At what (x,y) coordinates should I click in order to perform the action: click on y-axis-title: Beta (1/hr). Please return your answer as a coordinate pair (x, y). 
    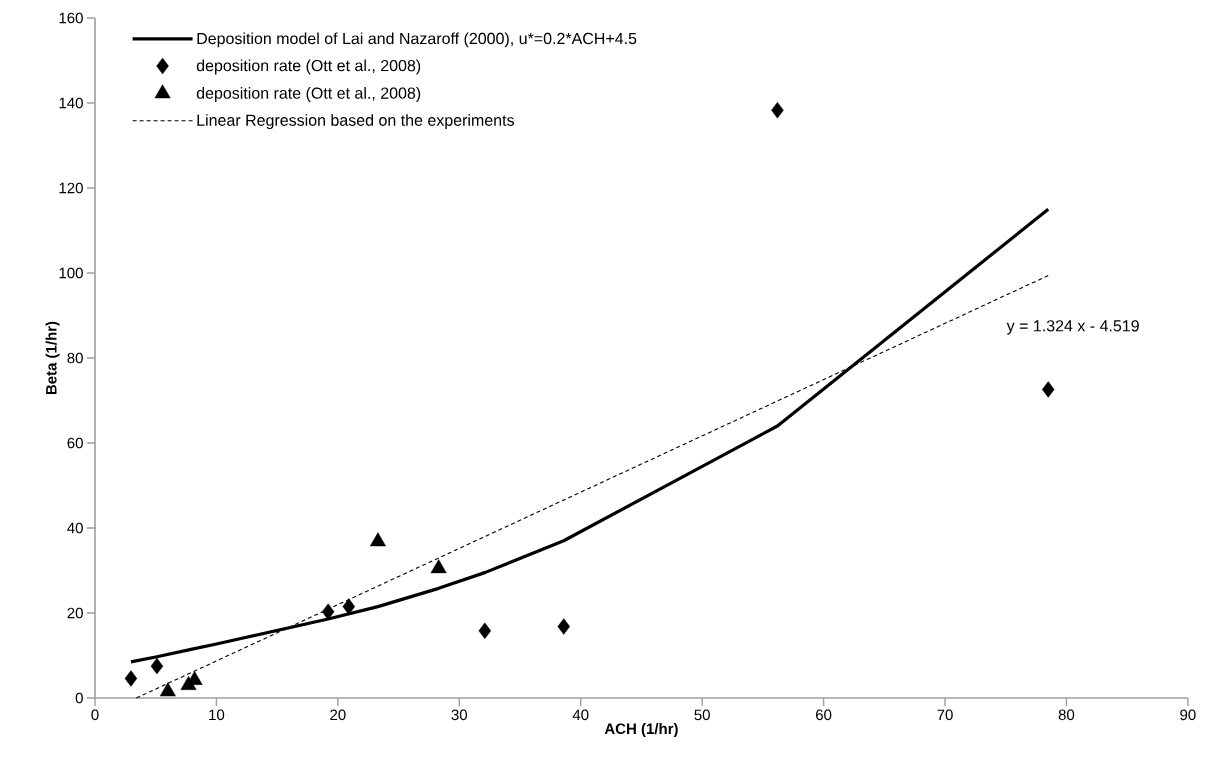
    Looking at the image, I should click on (52, 358).